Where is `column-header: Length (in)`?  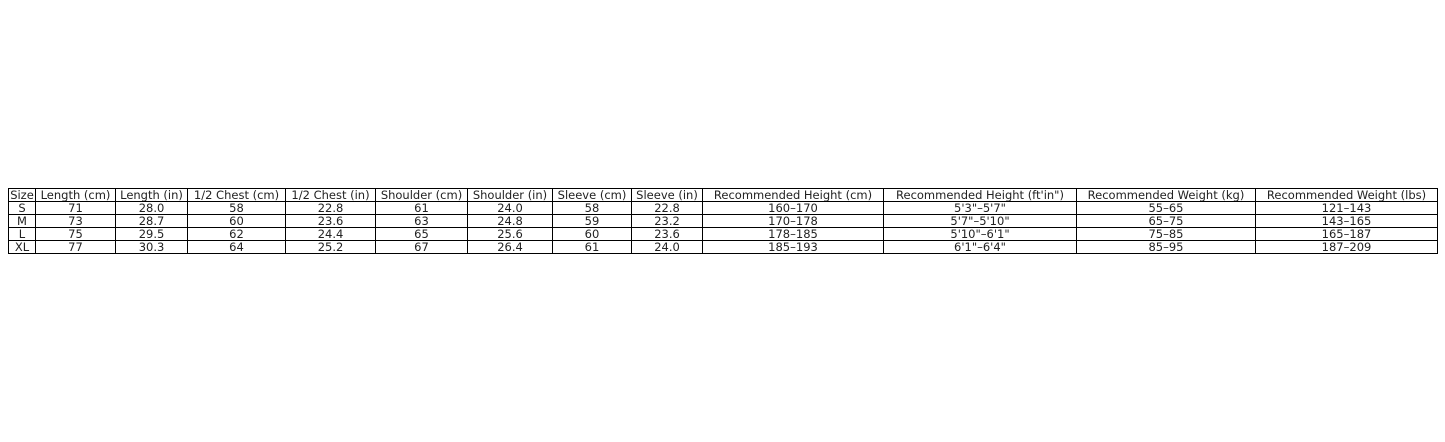 column-header: Length (in) is located at coordinates (151, 195).